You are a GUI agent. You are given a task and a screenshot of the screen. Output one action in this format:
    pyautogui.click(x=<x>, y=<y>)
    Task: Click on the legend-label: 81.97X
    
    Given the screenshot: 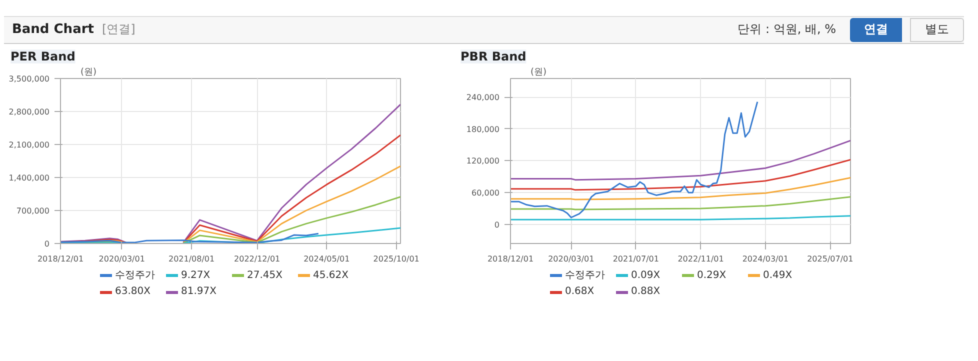 What is the action you would take?
    pyautogui.click(x=198, y=292)
    